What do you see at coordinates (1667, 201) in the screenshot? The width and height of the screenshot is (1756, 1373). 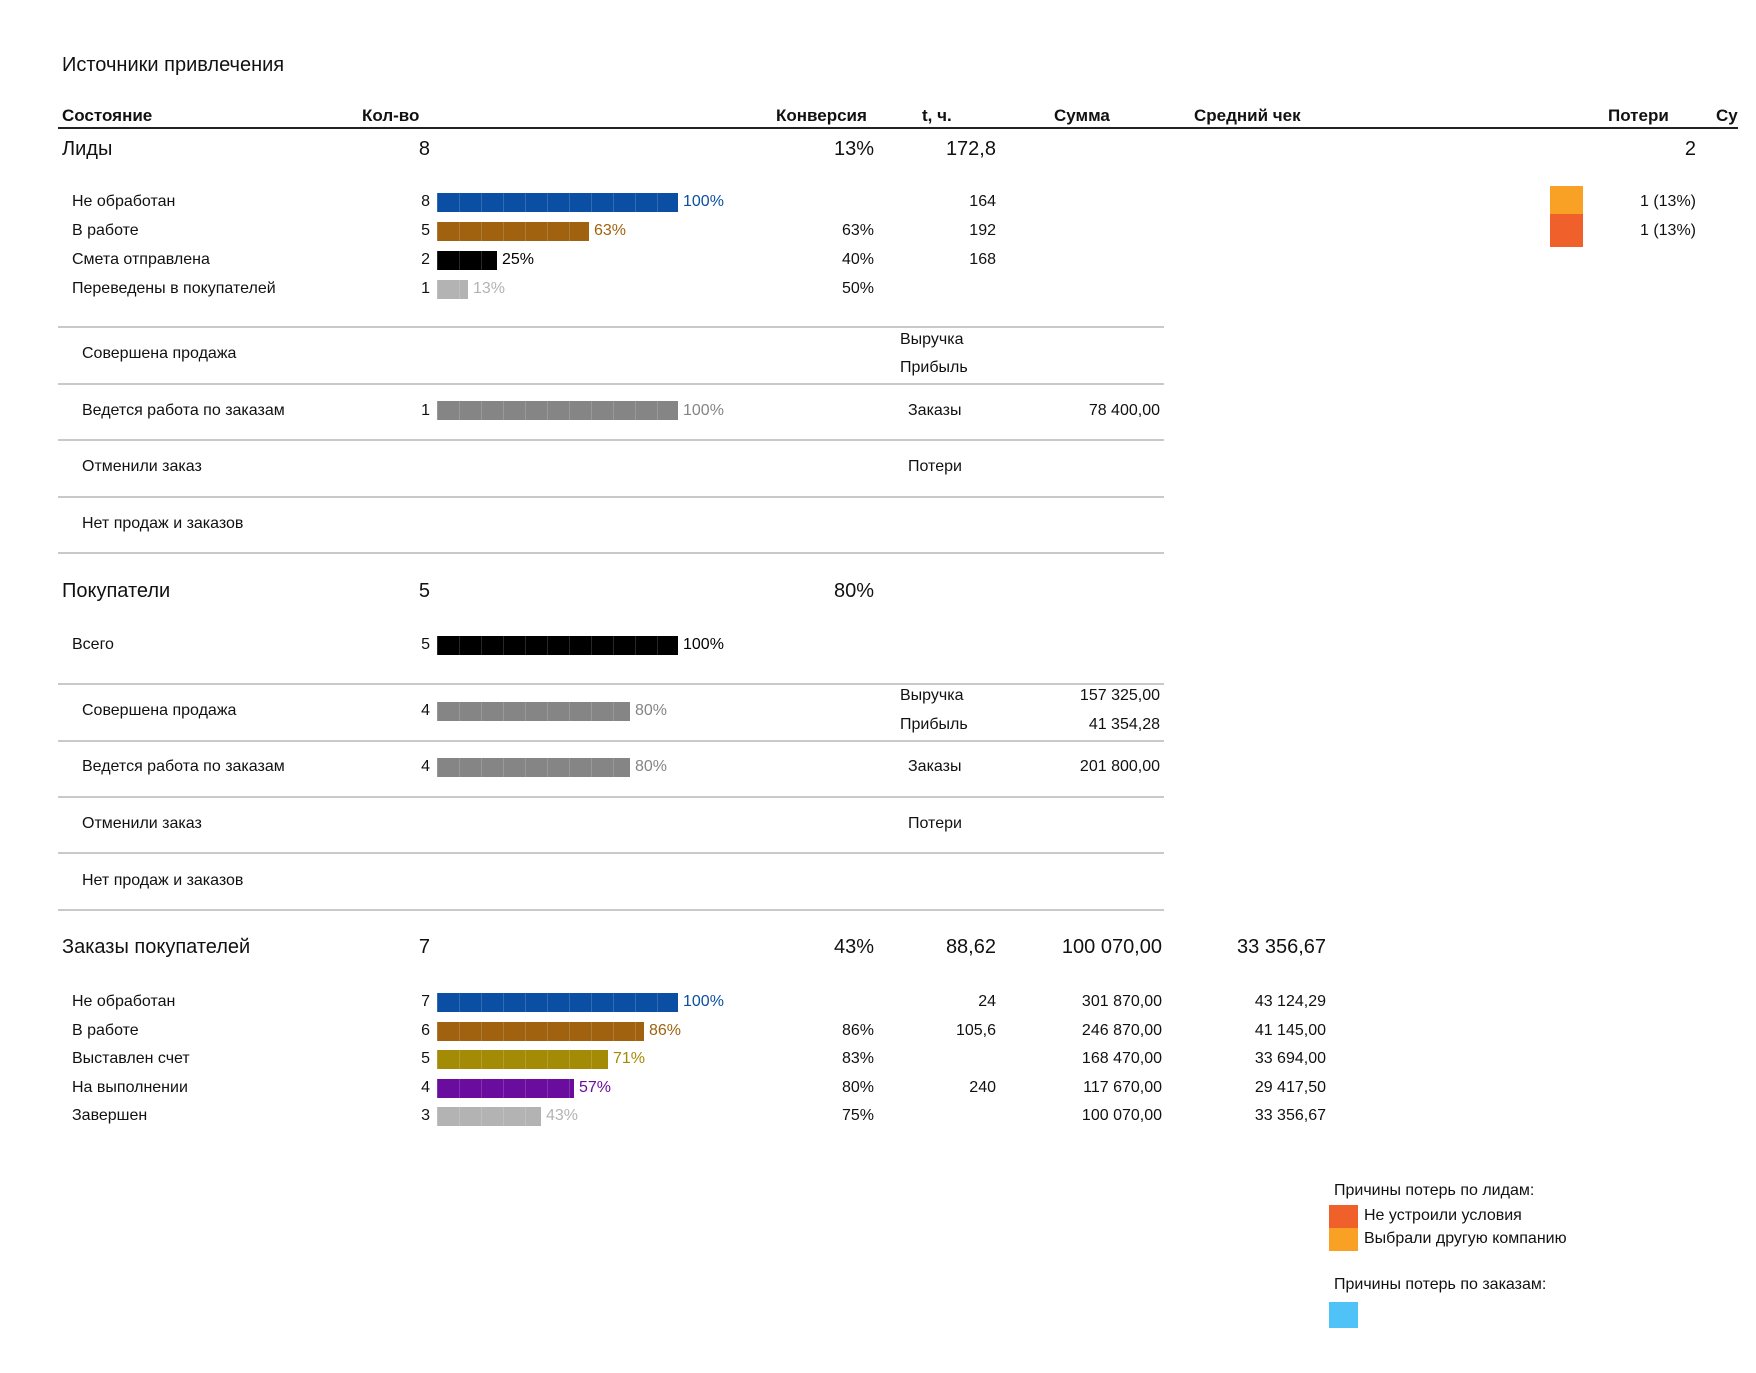 I see `lead-row-loss: 1 (13%)` at bounding box center [1667, 201].